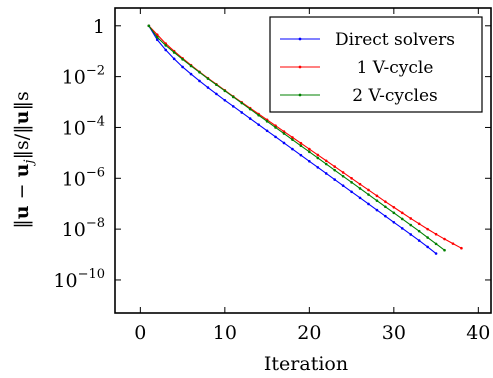  Describe the element at coordinates (394, 333) in the screenshot. I see `x-tick-label: 30` at that location.